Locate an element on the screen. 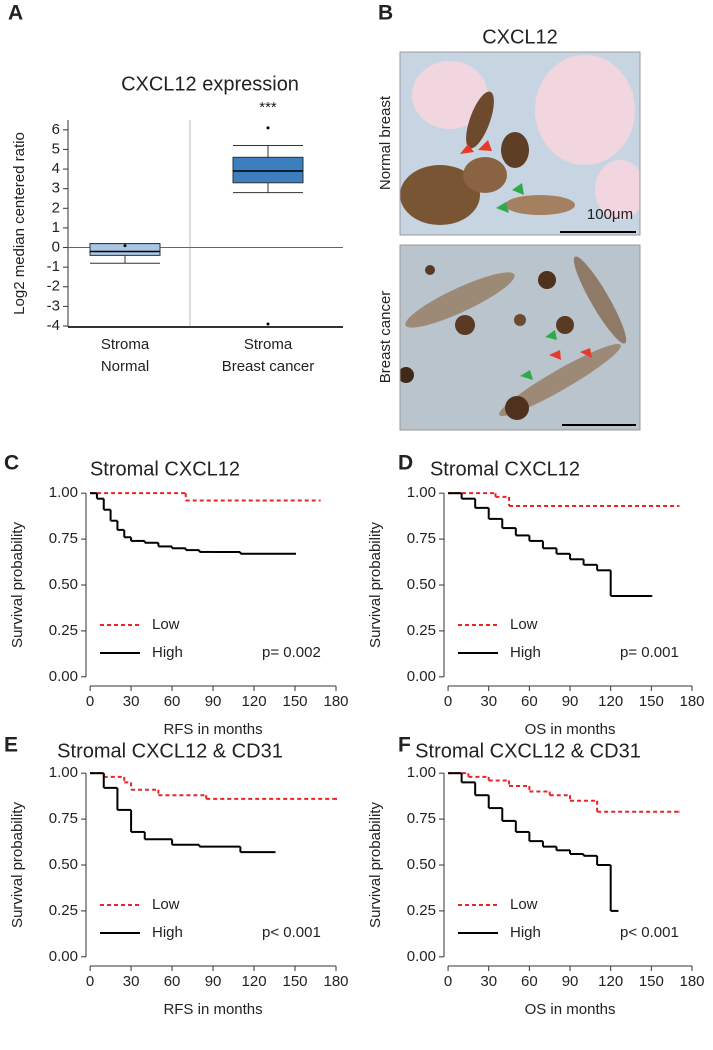 The height and width of the screenshot is (1050, 713). panel-letter: C is located at coordinates (11, 463).